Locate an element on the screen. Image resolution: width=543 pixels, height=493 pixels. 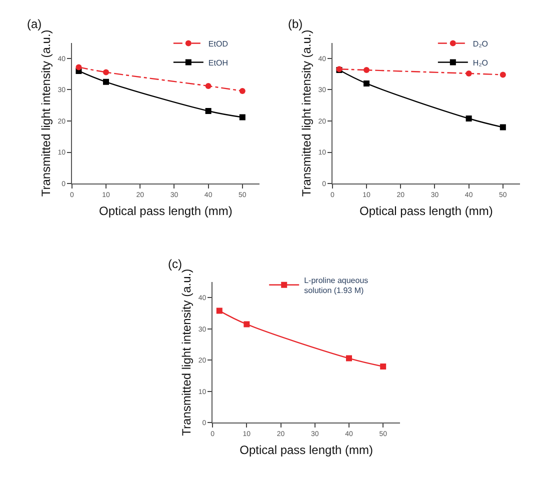
chart-title: (b) is located at coordinates (295, 24).